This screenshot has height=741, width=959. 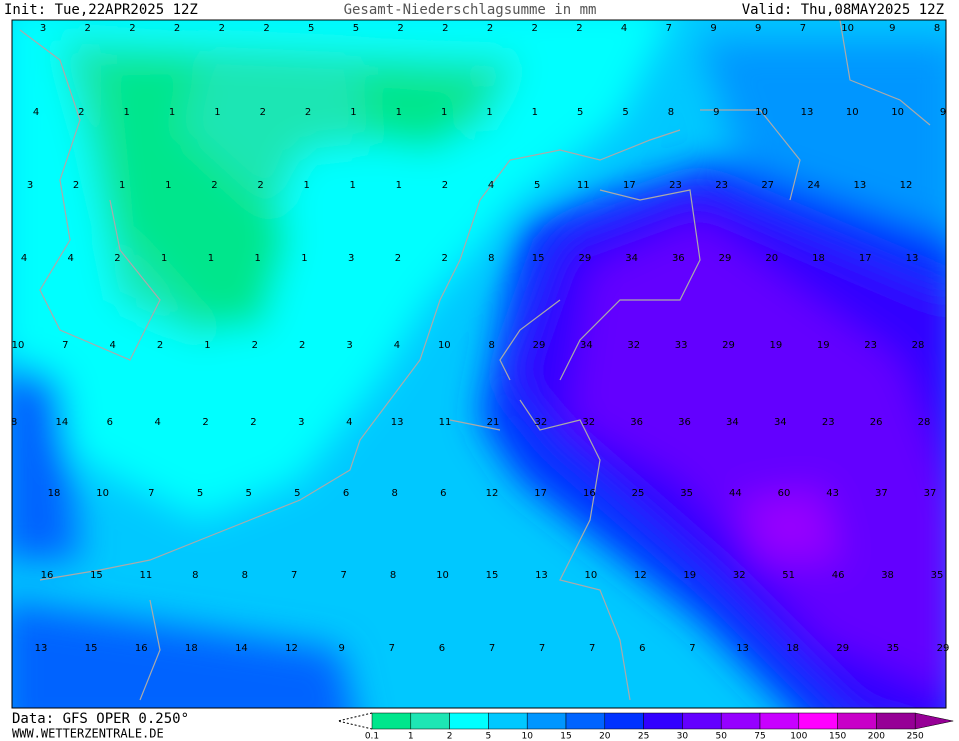 What do you see at coordinates (100, 719) in the screenshot?
I see `data-source: Data: GFS OPER 0.250°` at bounding box center [100, 719].